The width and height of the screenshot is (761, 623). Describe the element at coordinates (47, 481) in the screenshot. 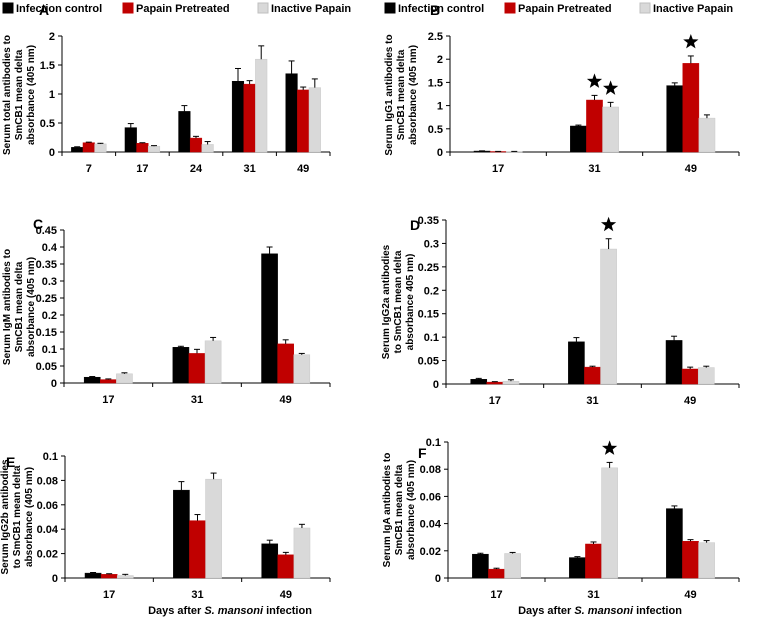

I see `y-tick-label: 0.08` at that location.